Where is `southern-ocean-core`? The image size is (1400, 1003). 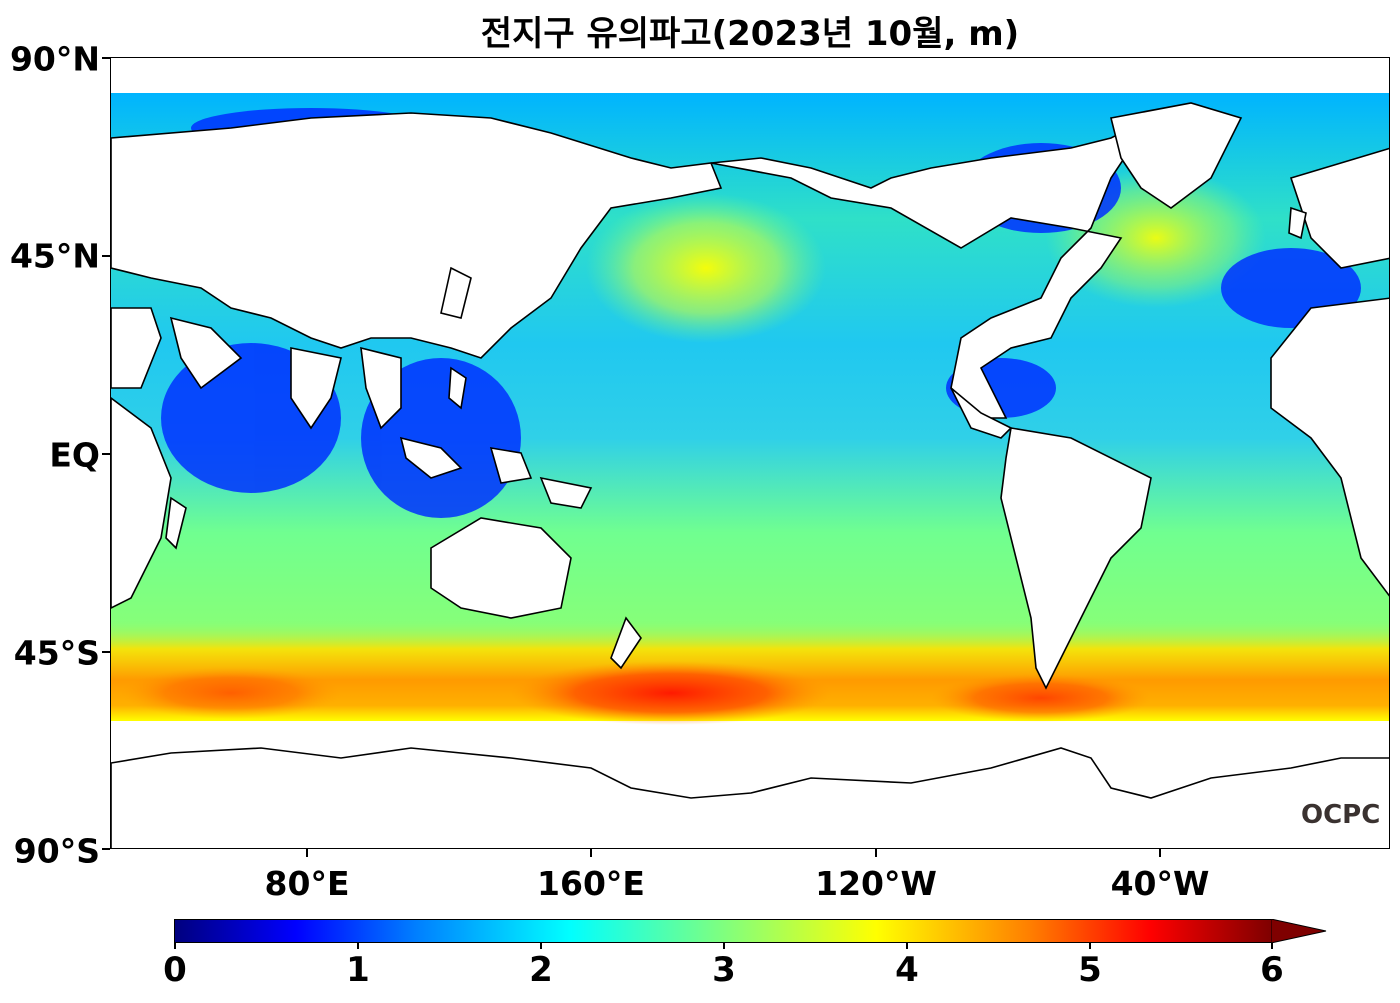 southern-ocean-core is located at coordinates (671, 693).